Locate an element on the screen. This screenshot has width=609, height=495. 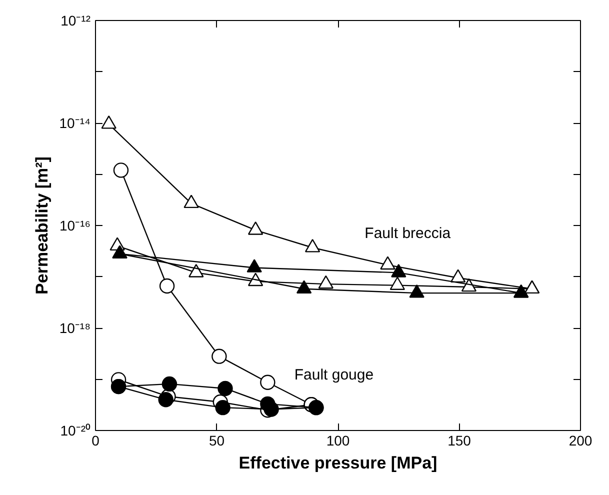
y-tick-label: 10⁻²⁰ is located at coordinates (75, 430).